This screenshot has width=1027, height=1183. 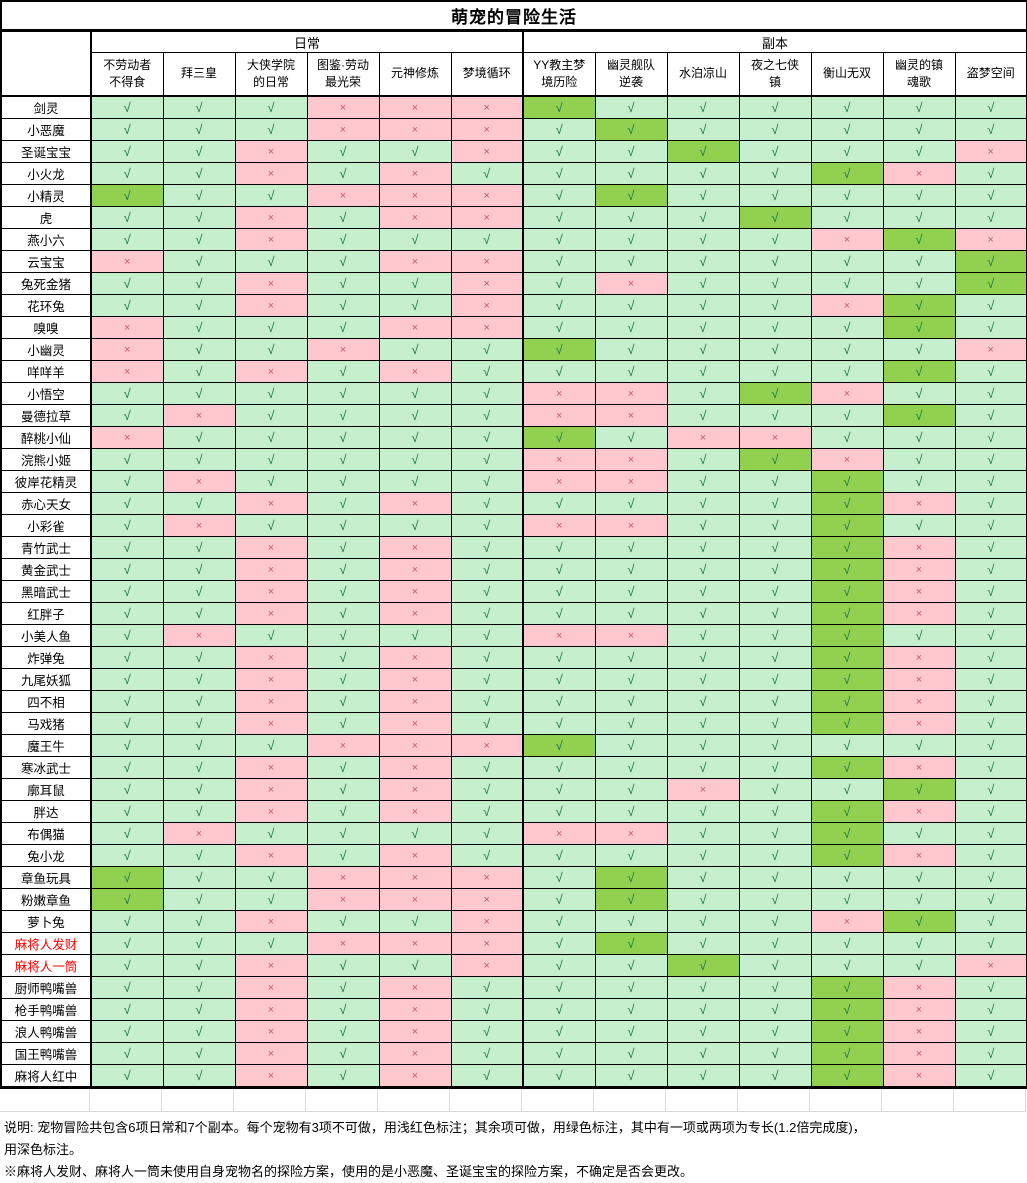 What do you see at coordinates (46, 767) in the screenshot?
I see `pet-name-cell: 寒冰武士` at bounding box center [46, 767].